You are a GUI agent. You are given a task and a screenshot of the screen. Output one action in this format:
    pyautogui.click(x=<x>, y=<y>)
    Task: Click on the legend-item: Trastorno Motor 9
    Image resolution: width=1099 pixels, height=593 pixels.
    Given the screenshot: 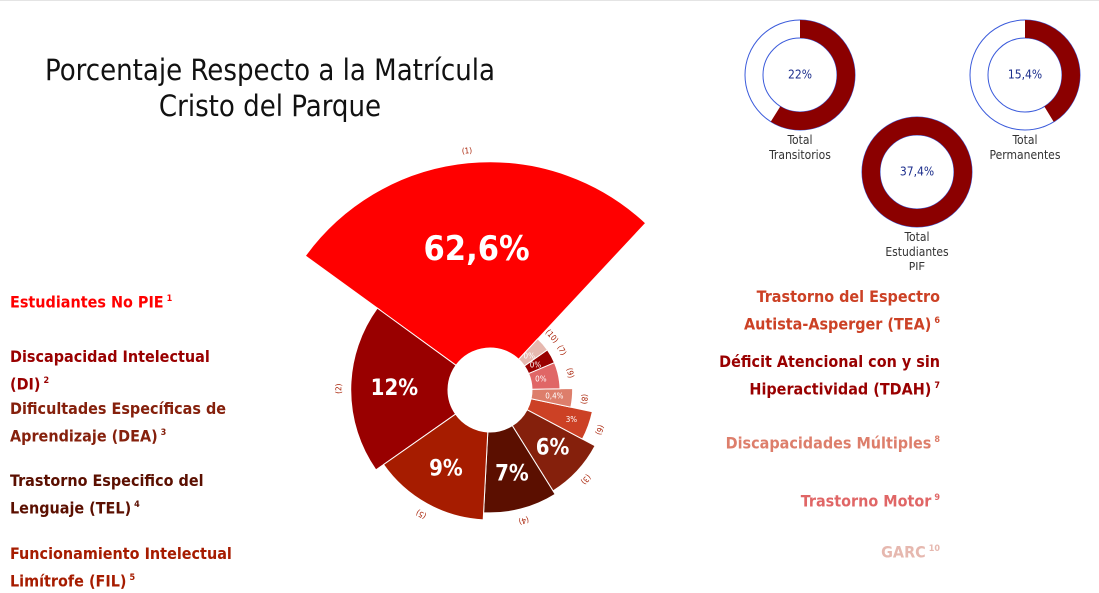 What is the action you would take?
    pyautogui.click(x=820, y=499)
    